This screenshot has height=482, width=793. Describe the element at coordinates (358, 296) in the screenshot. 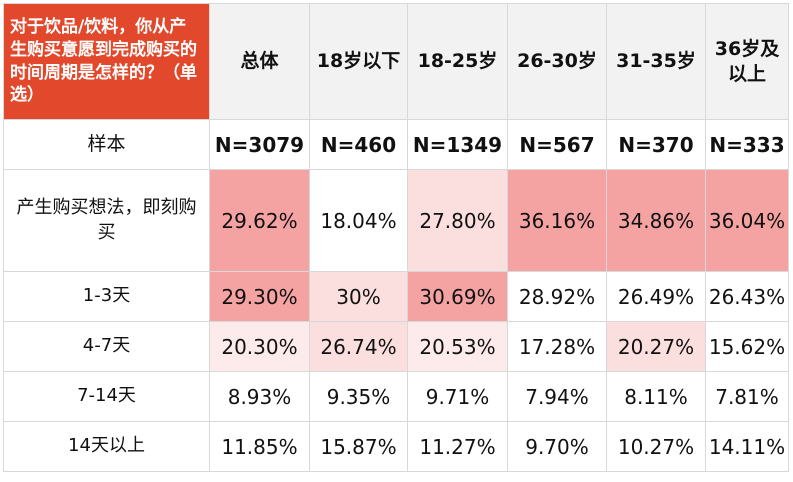

I see `data-cell: 30%` at that location.